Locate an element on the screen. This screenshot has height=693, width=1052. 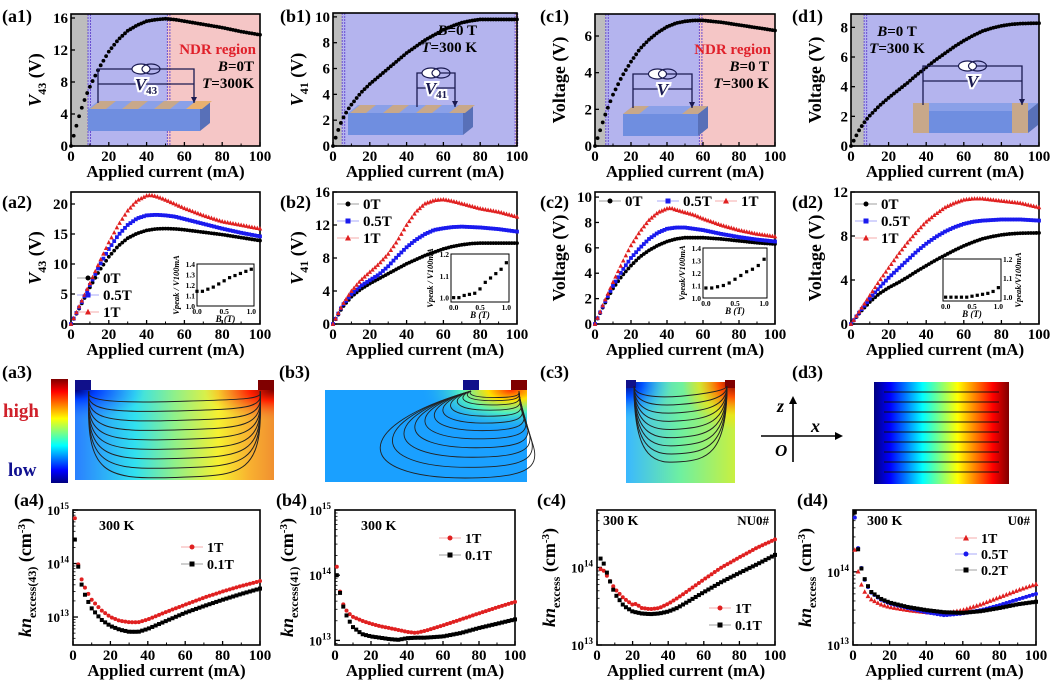
legend-label: 0.1T is located at coordinates (479, 556).